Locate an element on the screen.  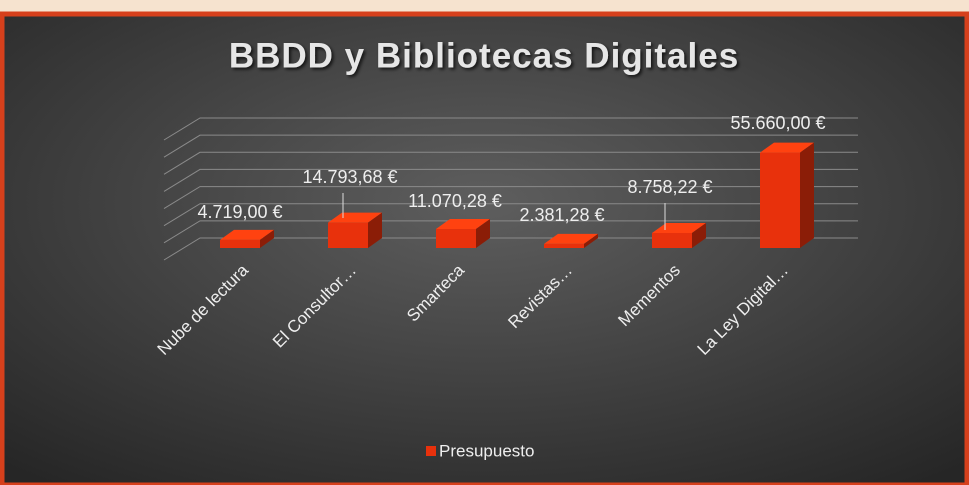
top-strip is located at coordinates (484, 7).